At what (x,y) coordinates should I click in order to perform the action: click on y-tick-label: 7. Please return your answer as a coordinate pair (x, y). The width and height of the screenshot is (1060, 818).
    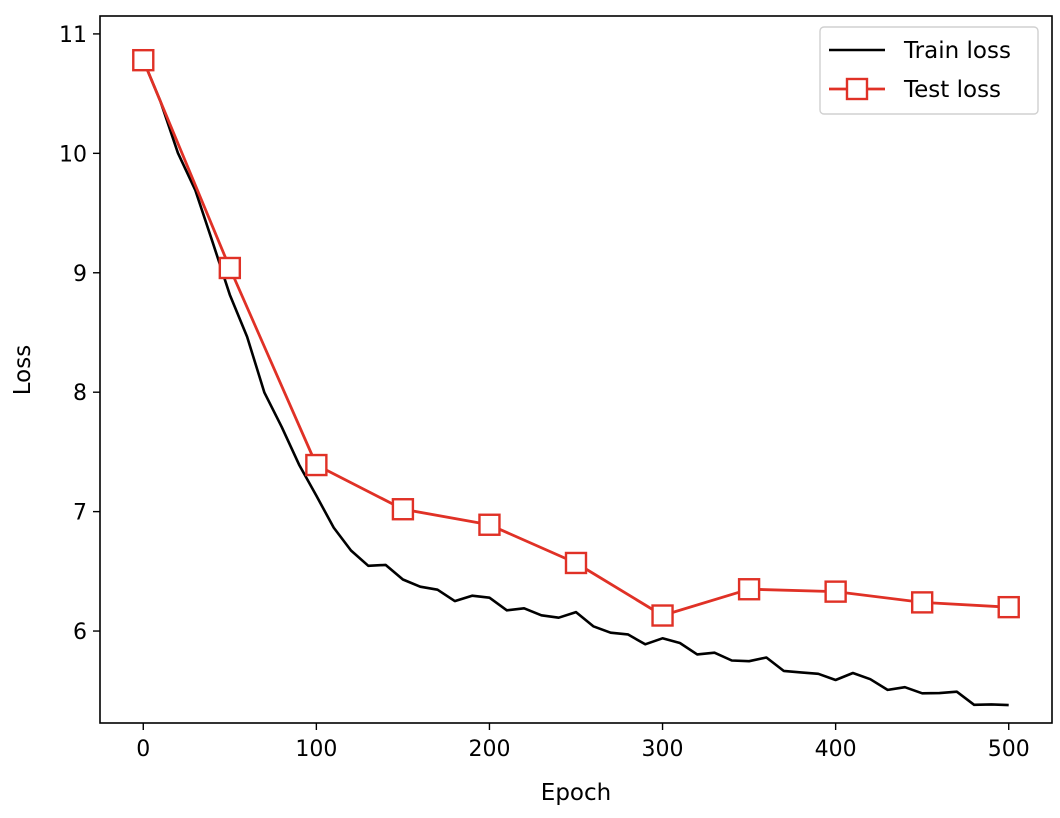
    Looking at the image, I should click on (80, 513).